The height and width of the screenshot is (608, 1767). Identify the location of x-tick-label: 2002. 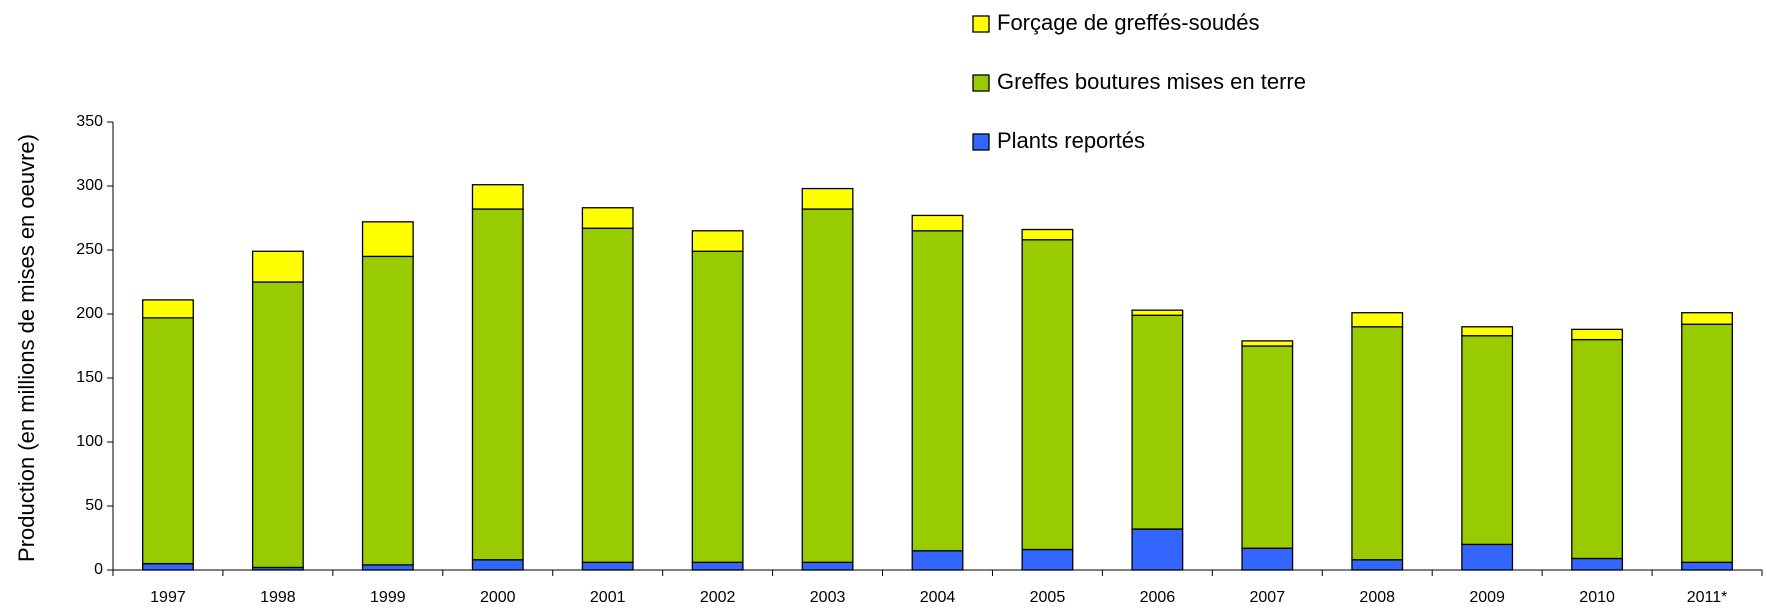
(718, 597).